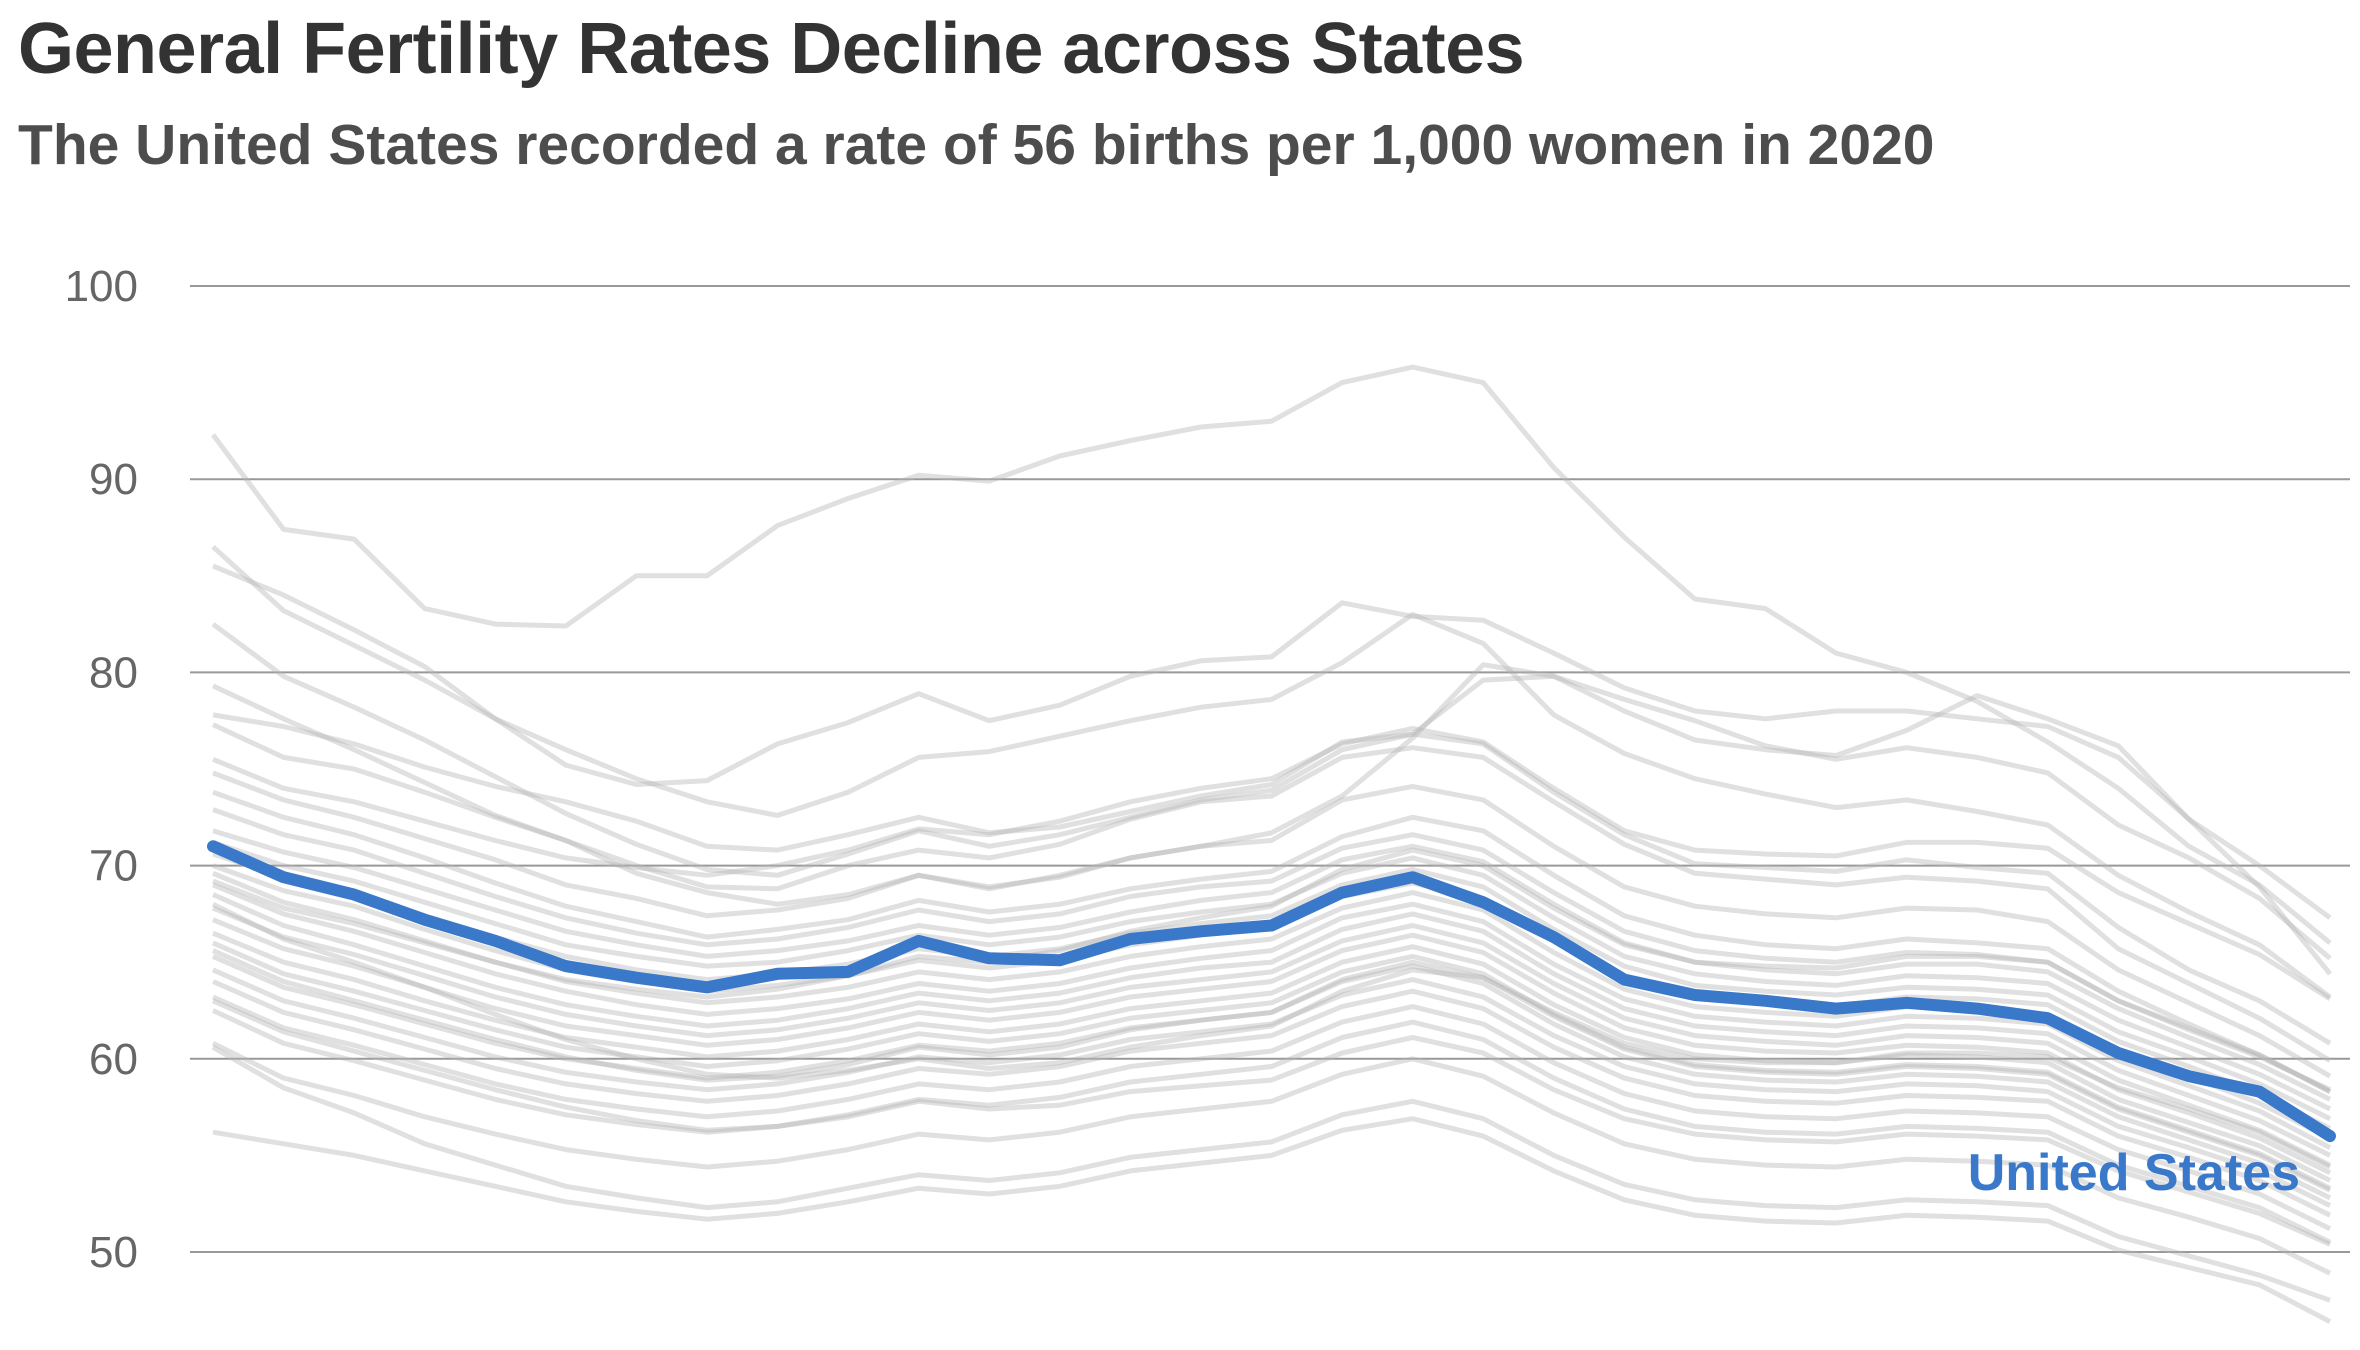 The width and height of the screenshot is (2360, 1350). Describe the element at coordinates (2134, 1173) in the screenshot. I see `united-states-label: United States` at that location.